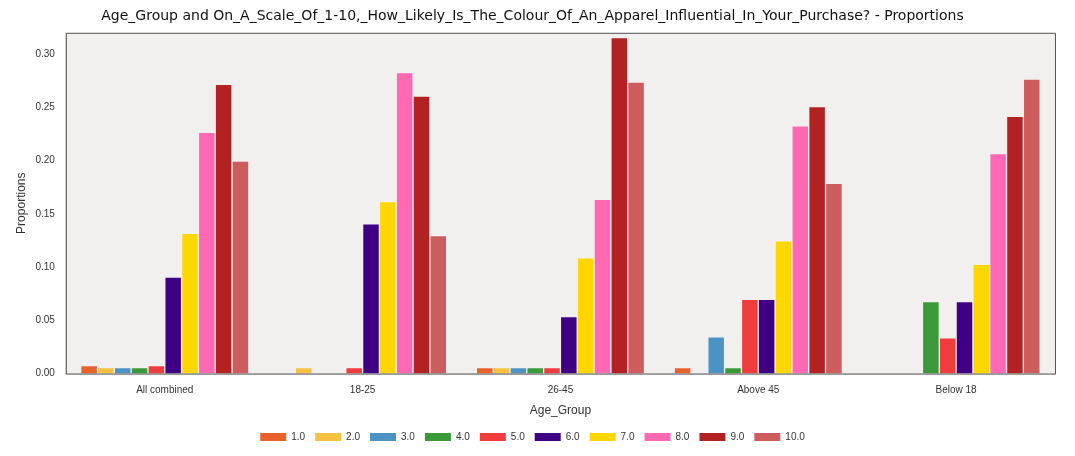 This screenshot has height=456, width=1075. Describe the element at coordinates (45, 53) in the screenshot. I see `y-tick-label: 0.30` at that location.